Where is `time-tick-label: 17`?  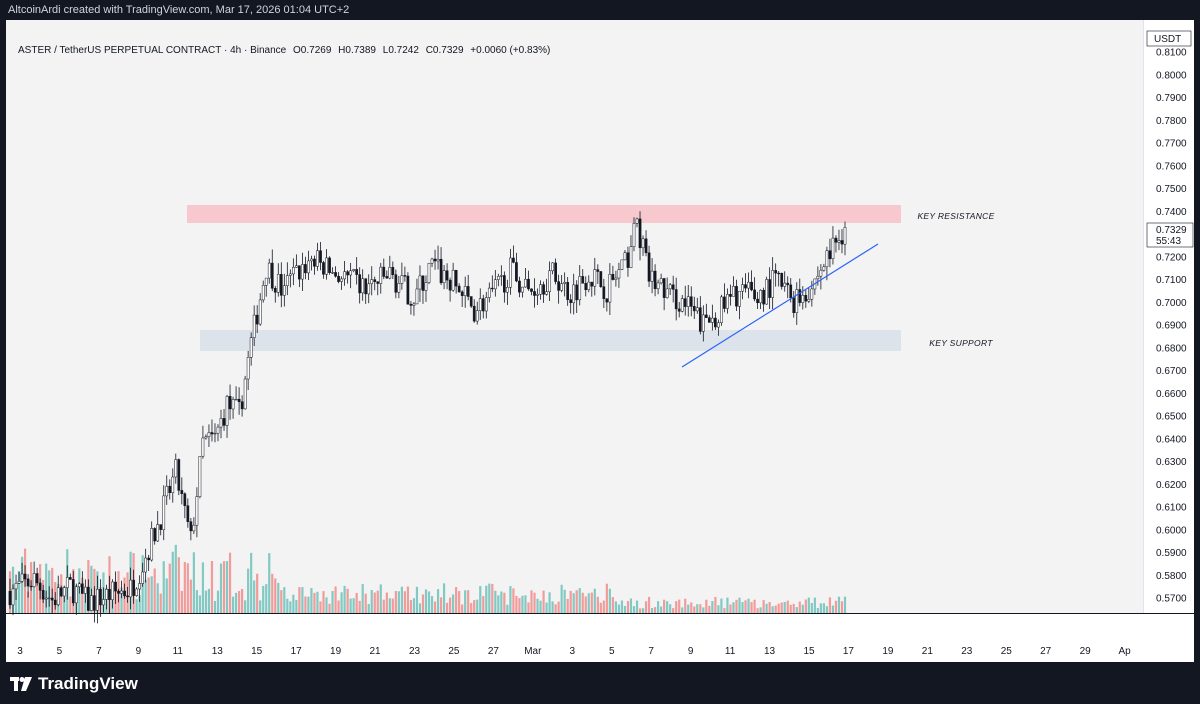 time-tick-label: 17 is located at coordinates (849, 651).